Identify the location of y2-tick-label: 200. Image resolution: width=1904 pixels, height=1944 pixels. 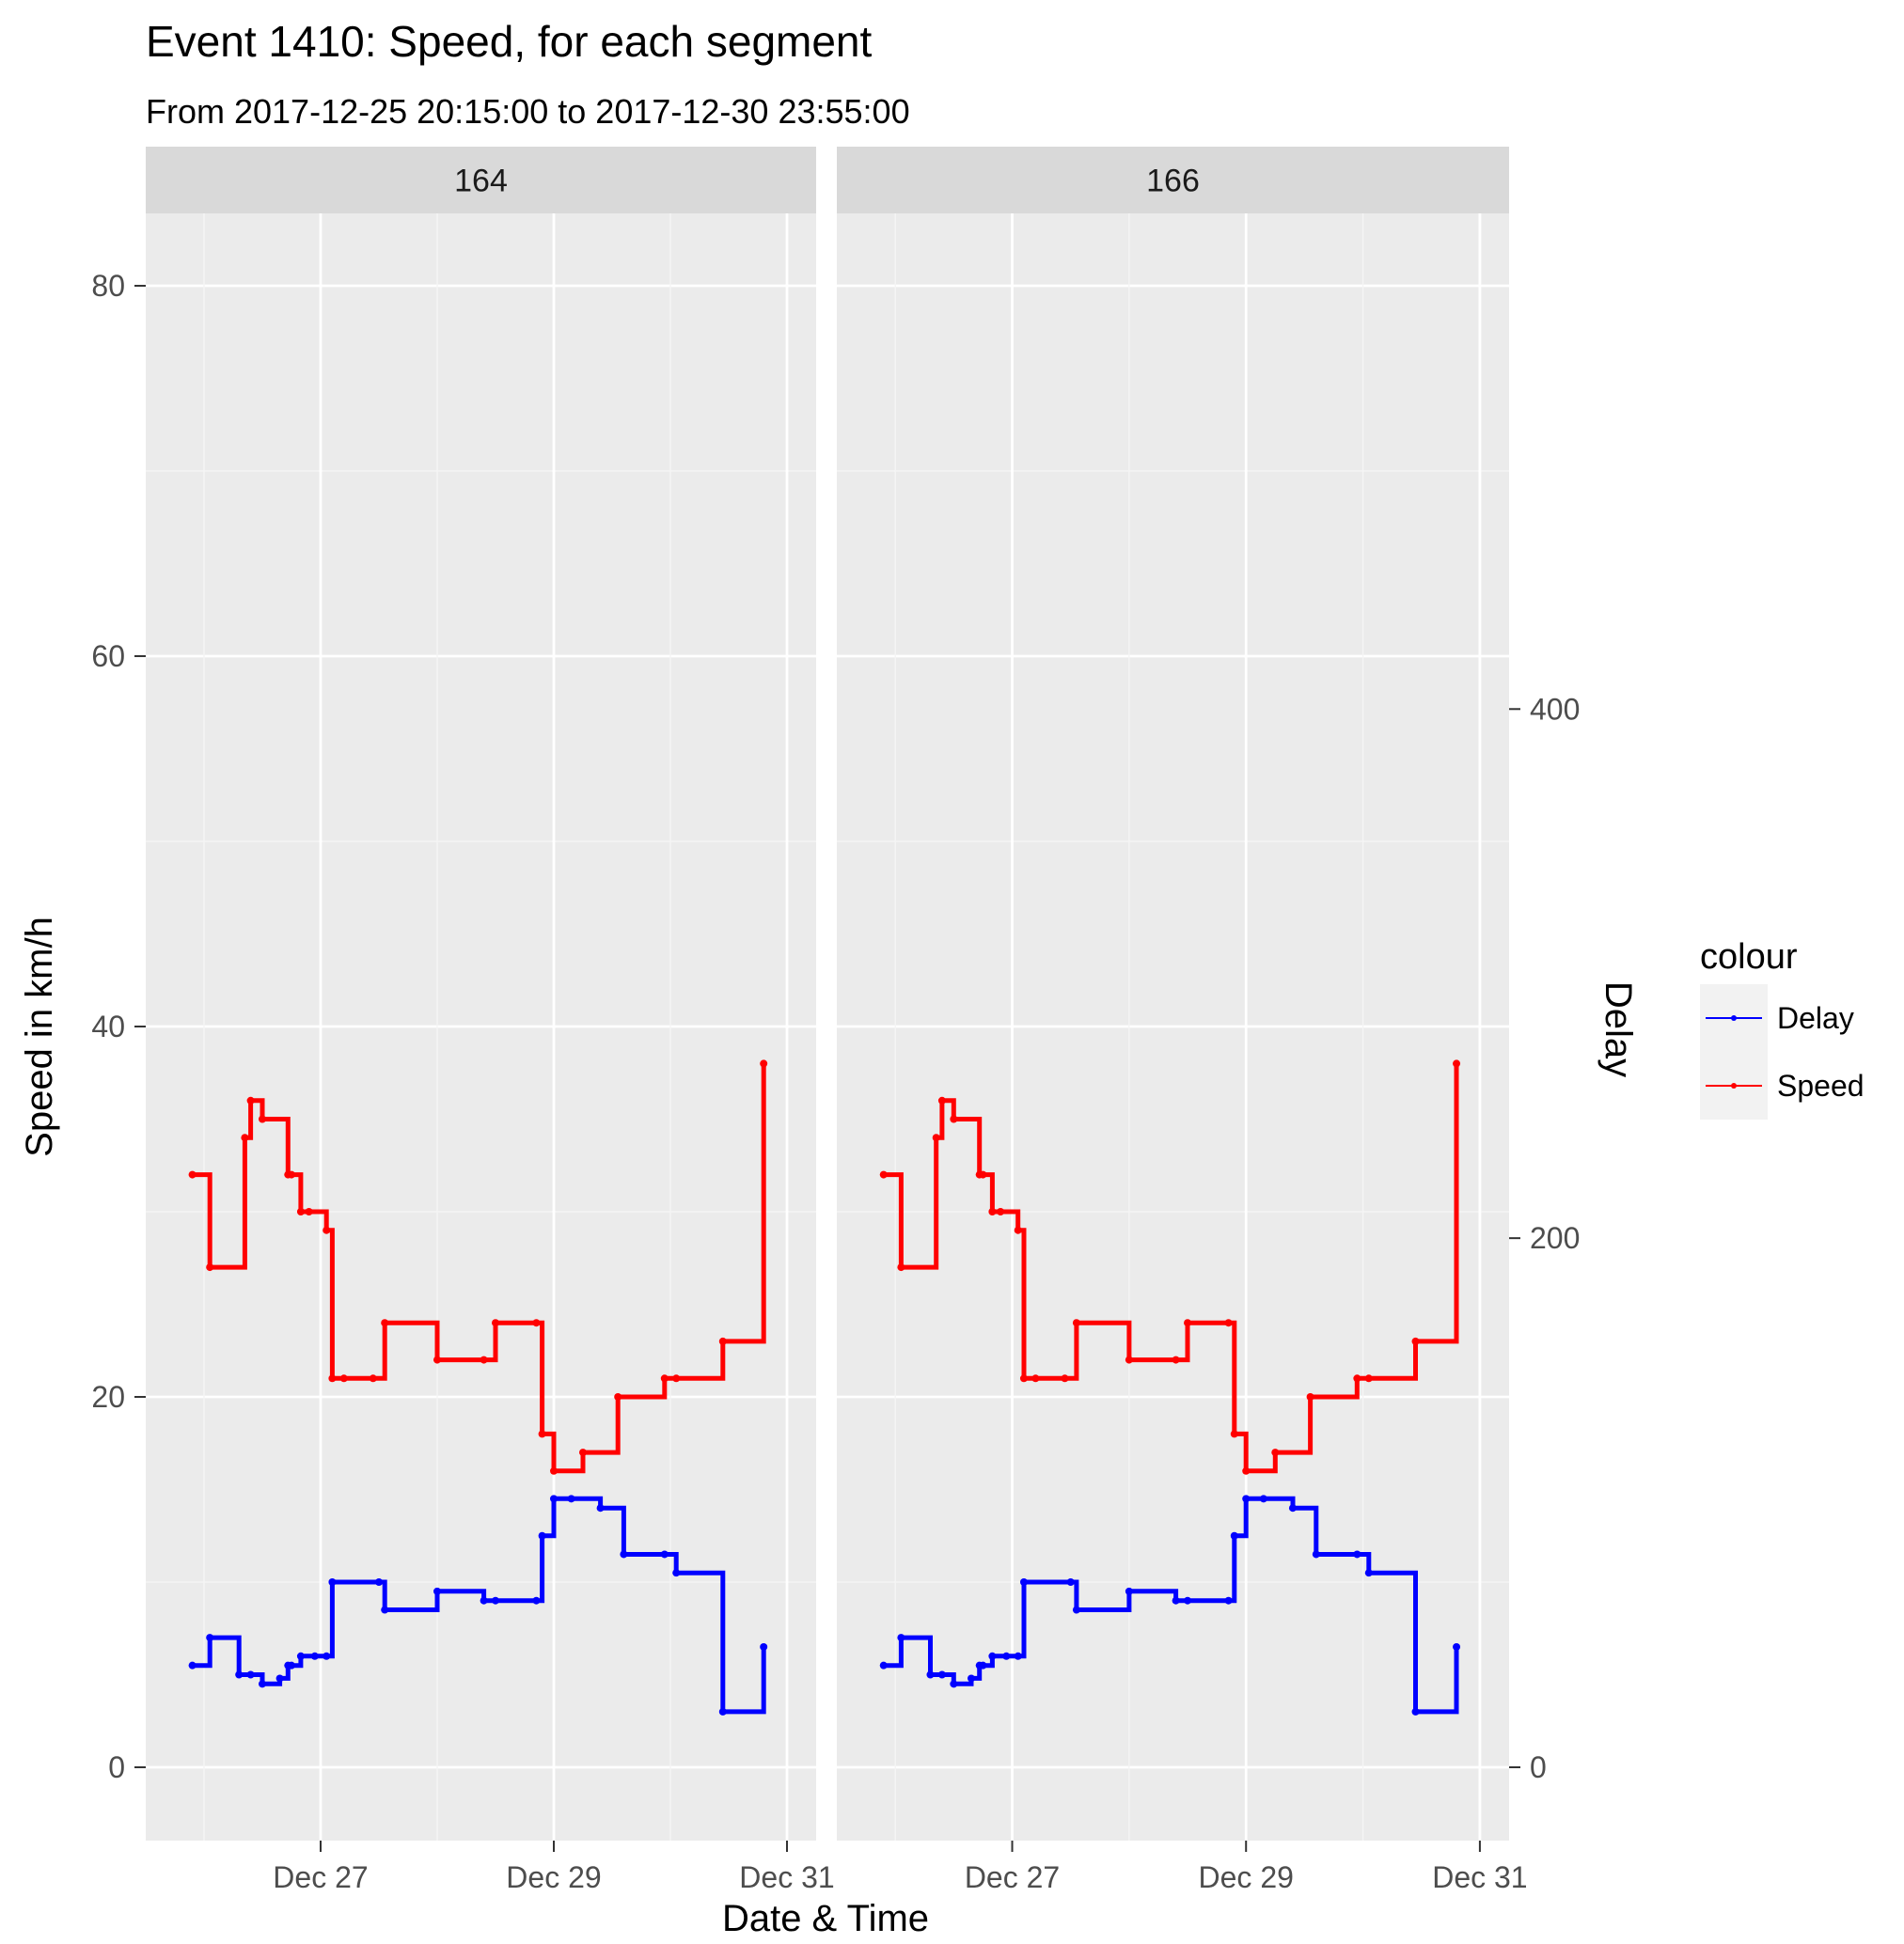
(1555, 1238).